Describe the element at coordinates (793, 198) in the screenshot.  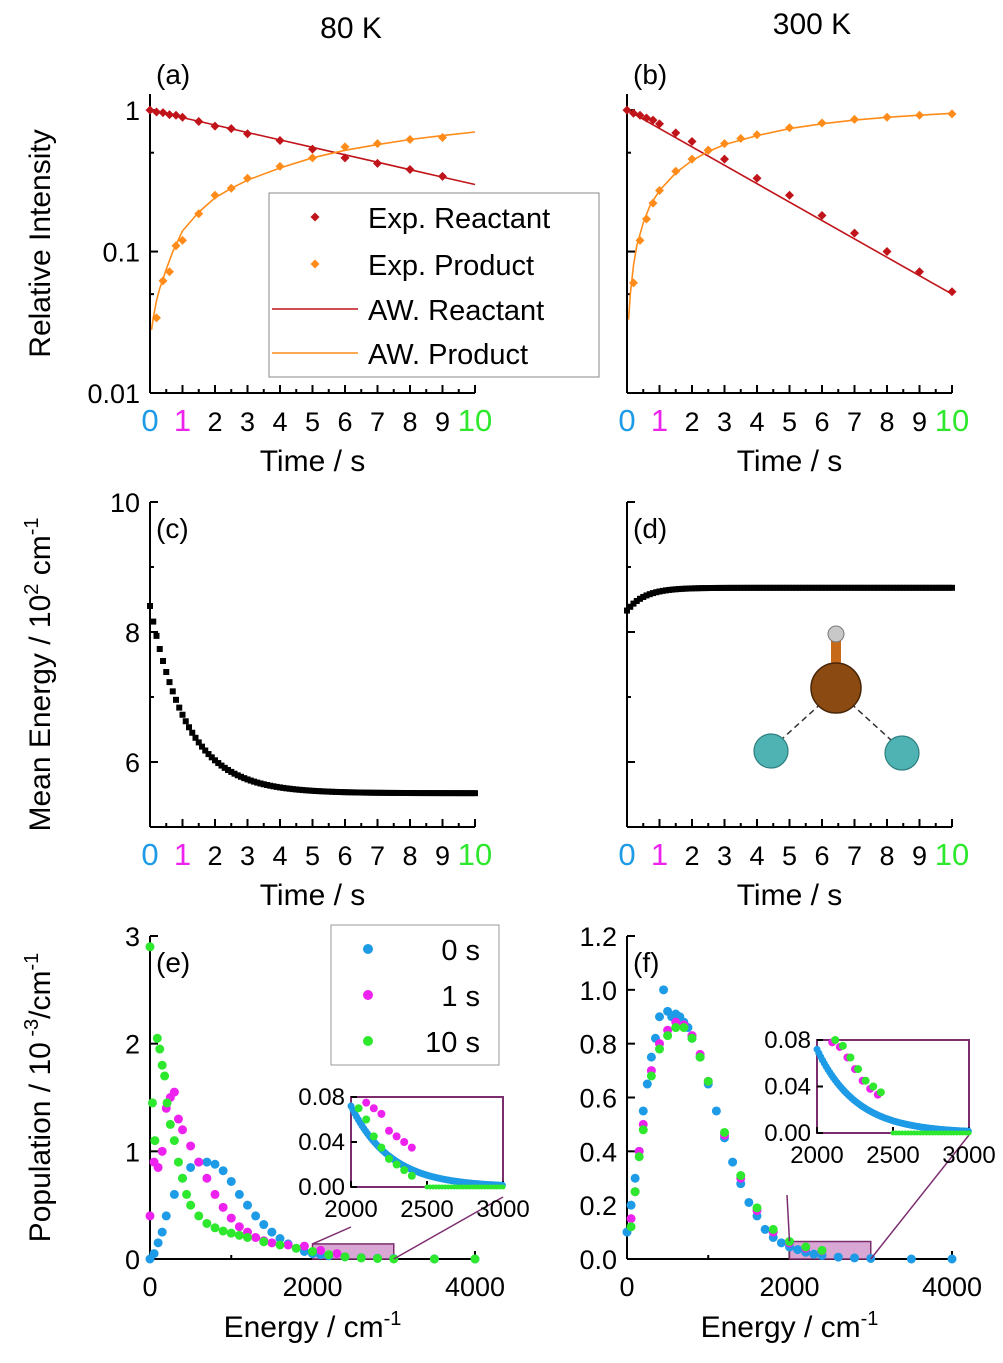
I see `series-exp-product` at that location.